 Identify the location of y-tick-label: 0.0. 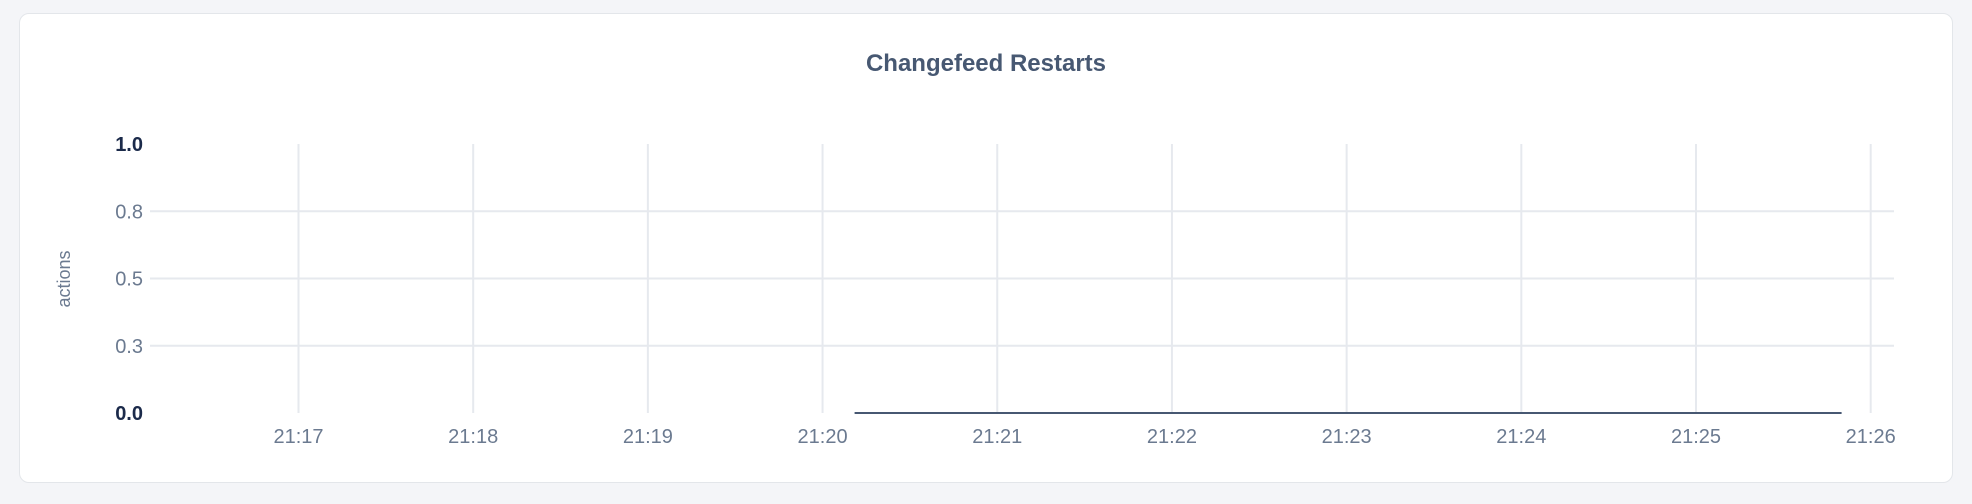
(129, 414).